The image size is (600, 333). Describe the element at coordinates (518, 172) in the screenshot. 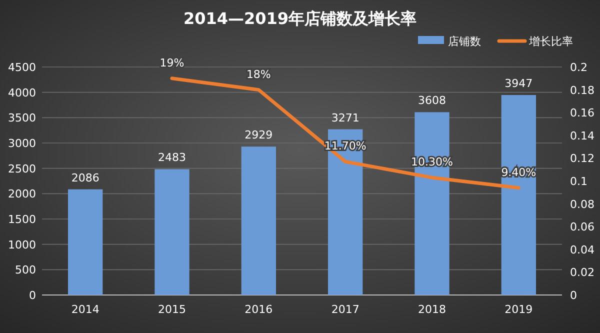

I see `data-label: 9.40%` at that location.